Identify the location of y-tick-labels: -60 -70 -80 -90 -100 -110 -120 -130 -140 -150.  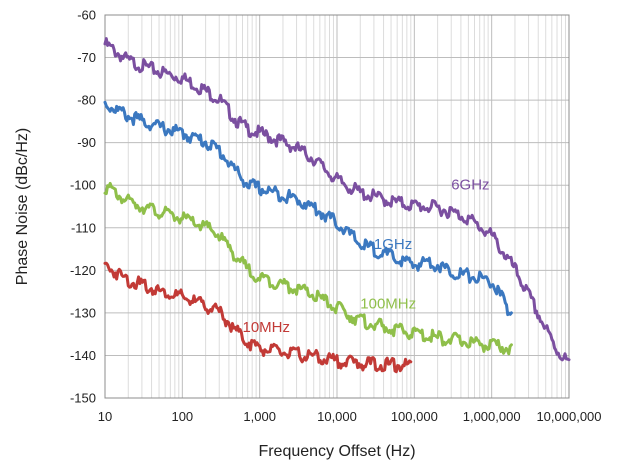
(83, 207).